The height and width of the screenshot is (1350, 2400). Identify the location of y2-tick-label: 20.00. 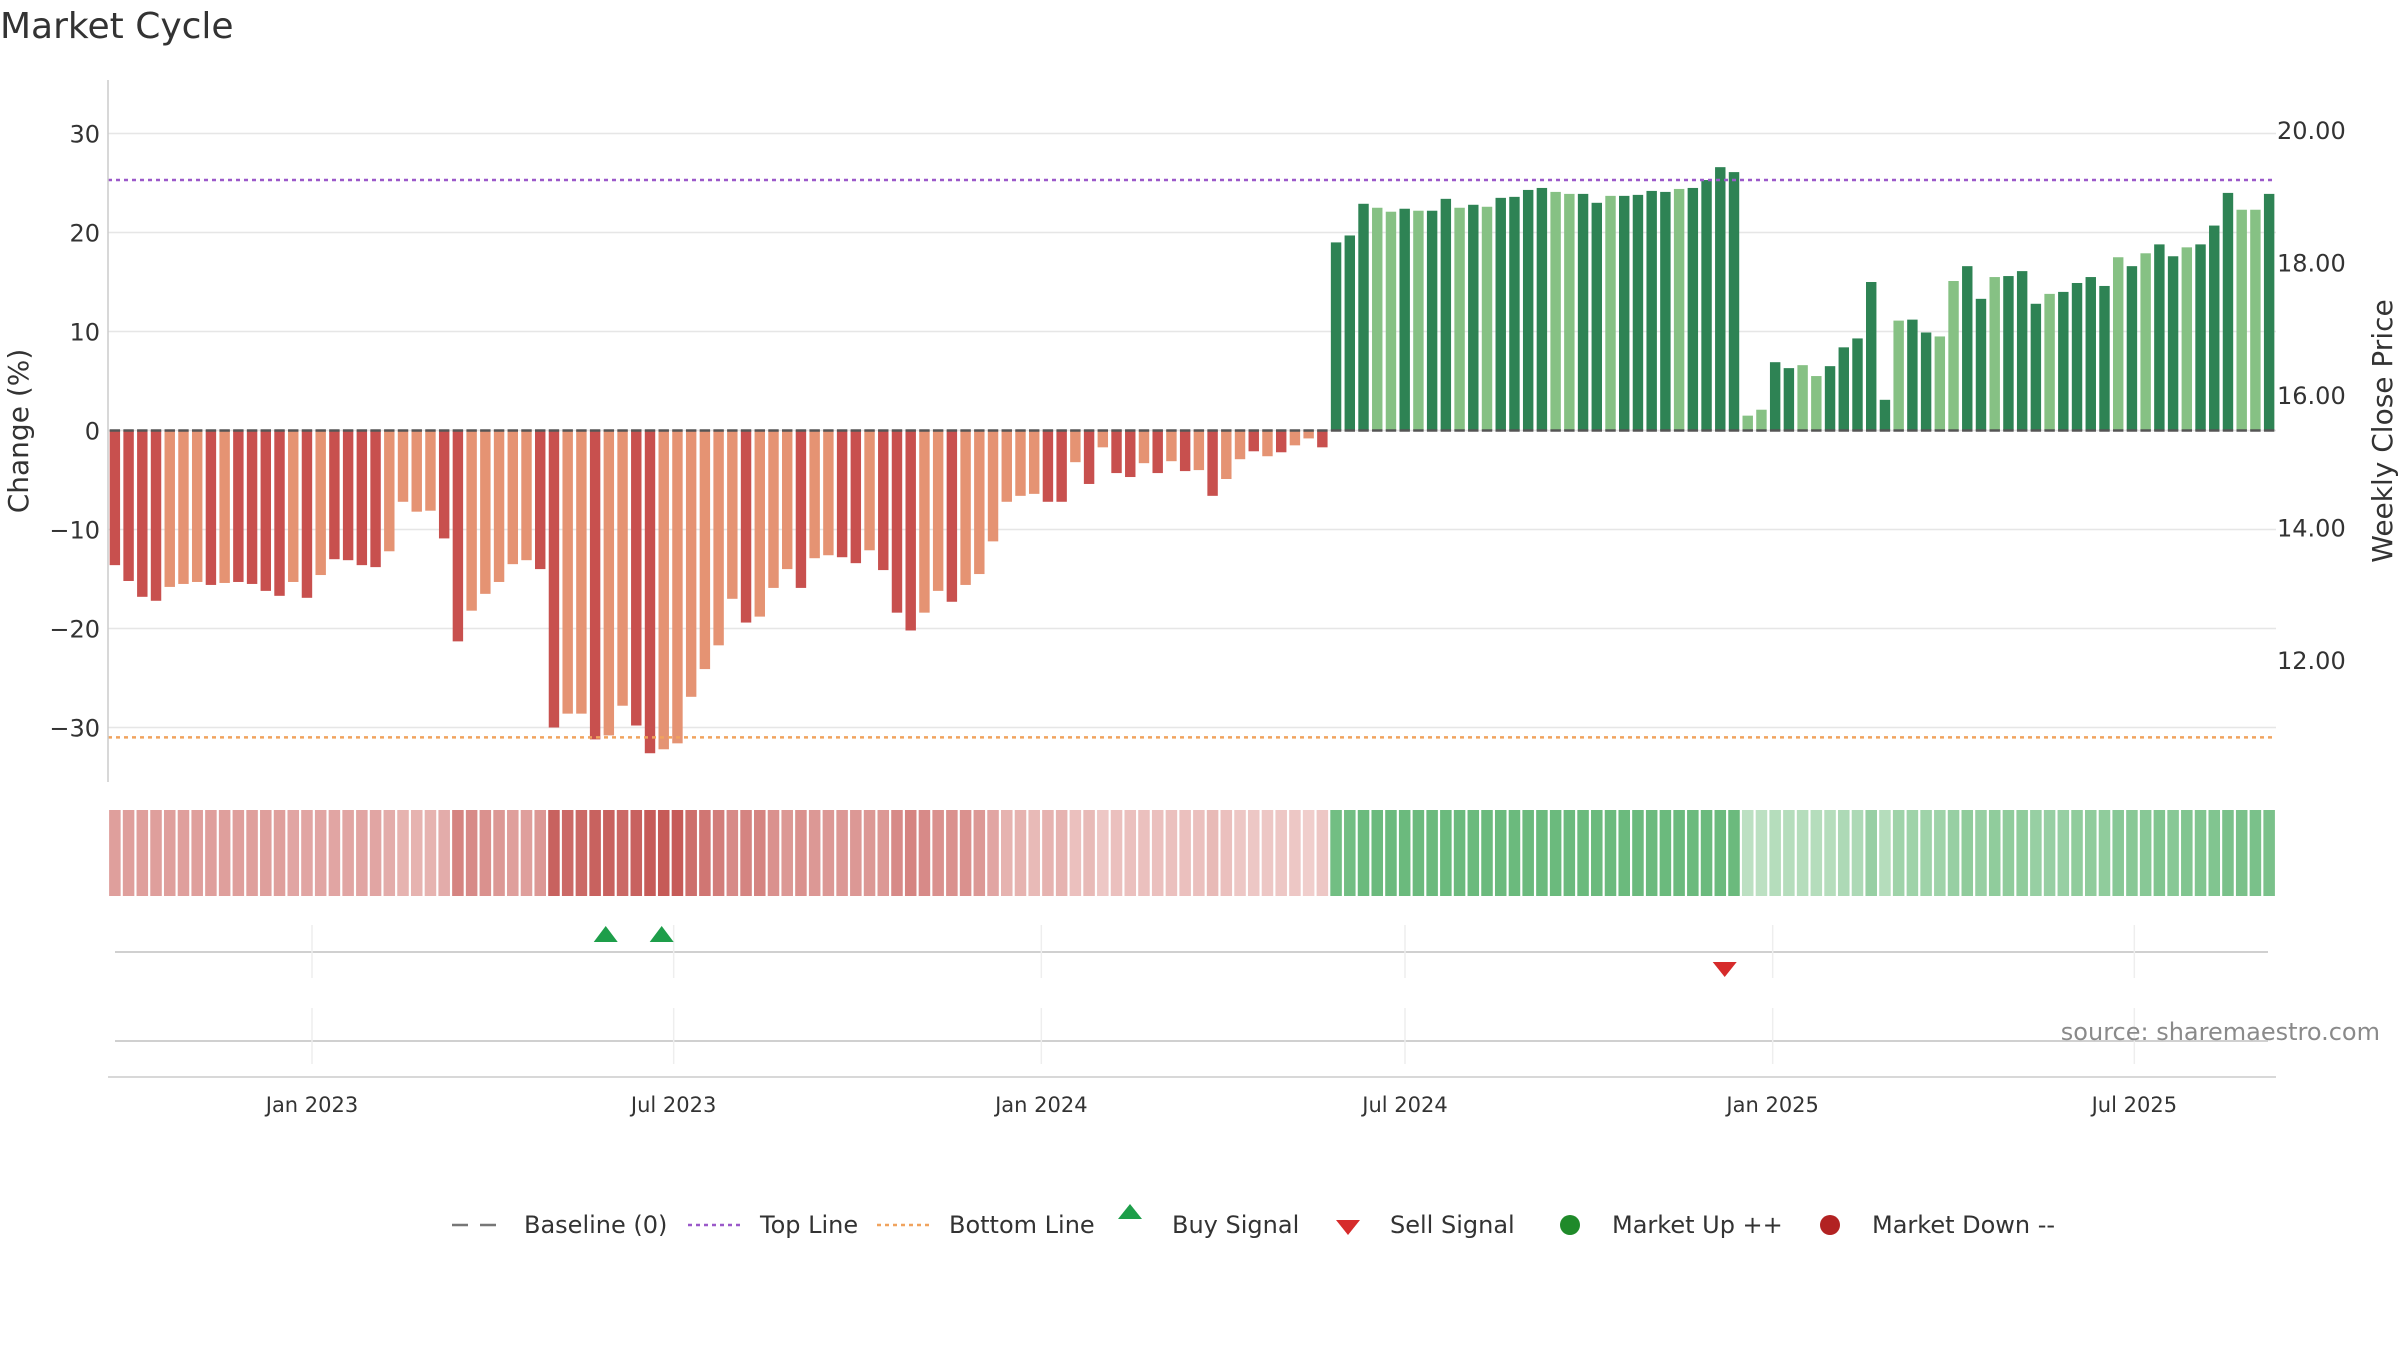
(2311, 131).